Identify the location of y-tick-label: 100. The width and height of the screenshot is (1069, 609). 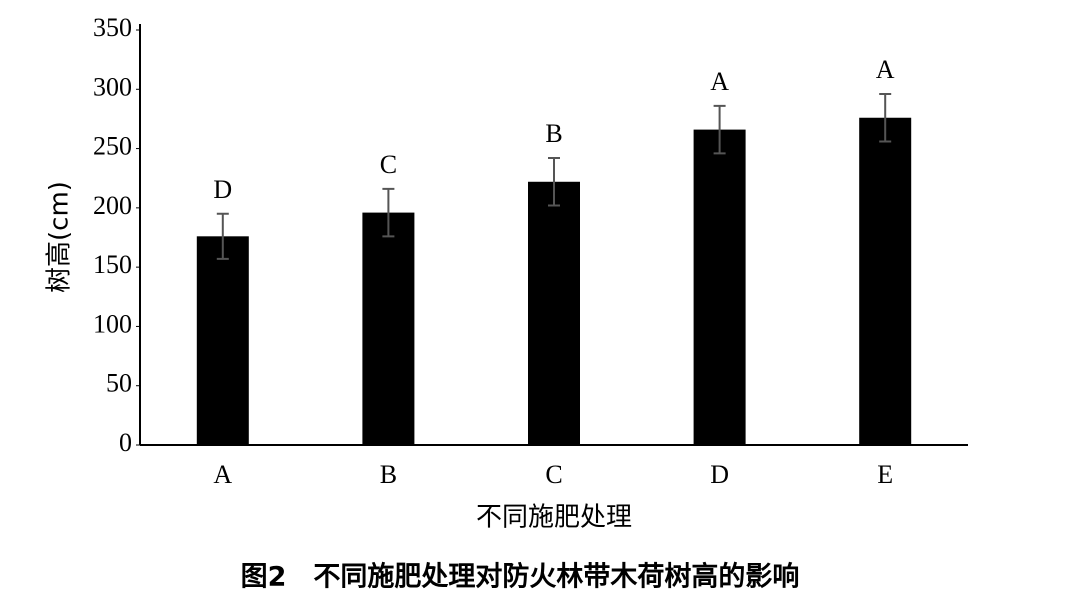
(112, 323).